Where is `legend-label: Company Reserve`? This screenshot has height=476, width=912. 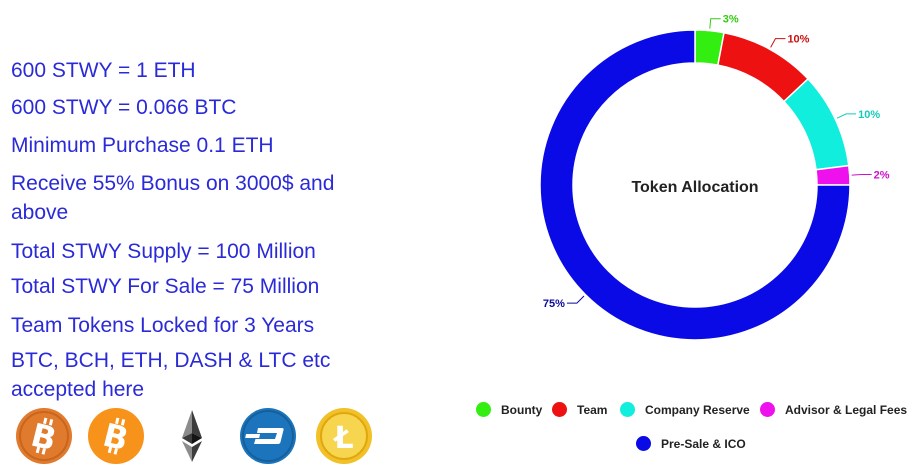 legend-label: Company Reserve is located at coordinates (697, 409).